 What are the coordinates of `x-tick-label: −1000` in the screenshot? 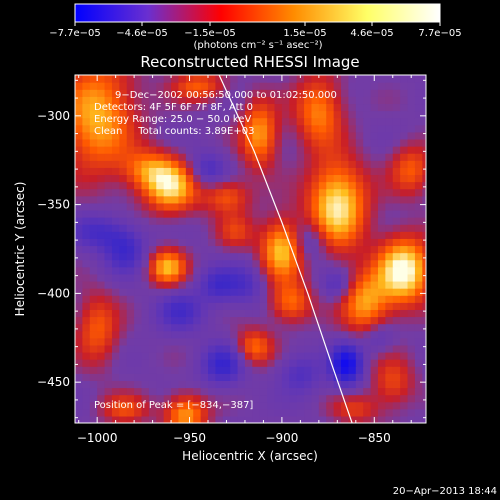 It's located at (97, 438).